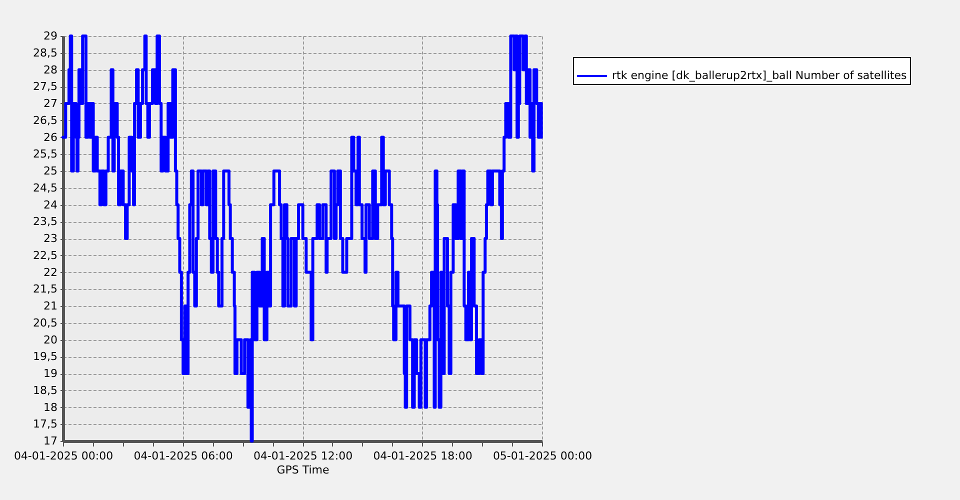 This screenshot has height=500, width=960. I want to click on y-tick-label: 24,5, so click(45, 187).